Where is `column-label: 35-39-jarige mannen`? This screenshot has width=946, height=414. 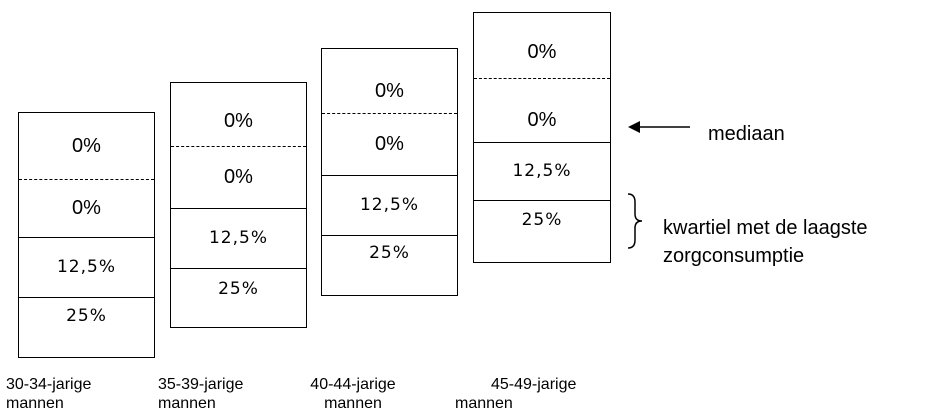 column-label: 35-39-jarige mannen is located at coordinates (201, 394).